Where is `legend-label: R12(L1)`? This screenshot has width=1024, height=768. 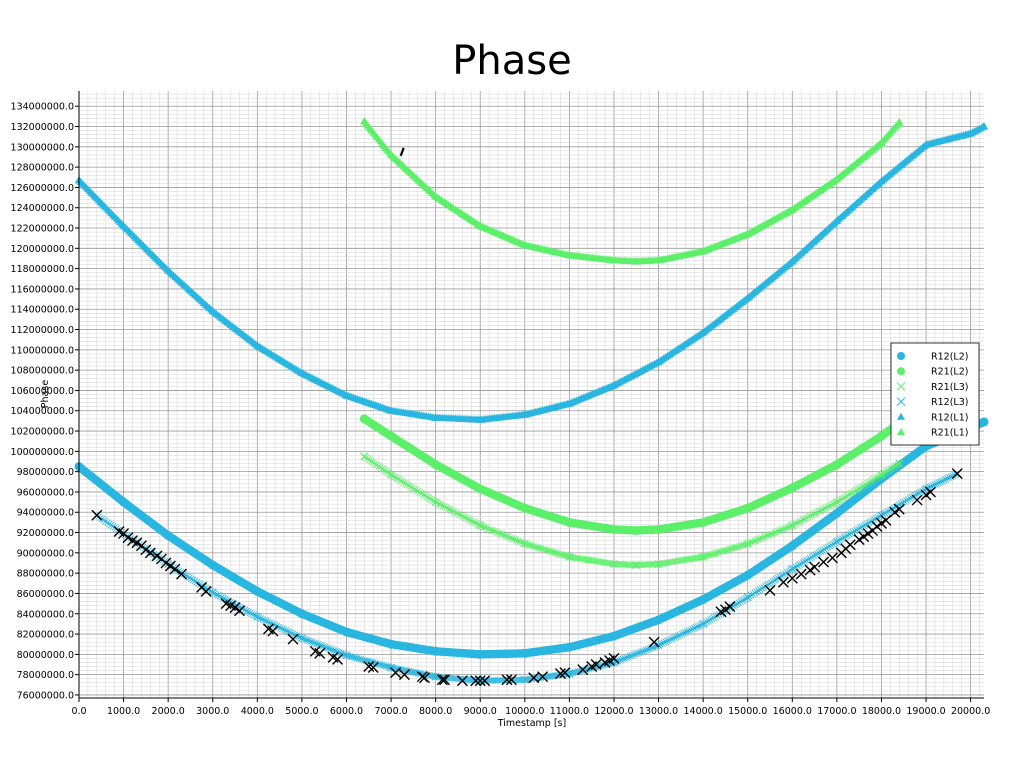
legend-label: R12(L1) is located at coordinates (949, 417).